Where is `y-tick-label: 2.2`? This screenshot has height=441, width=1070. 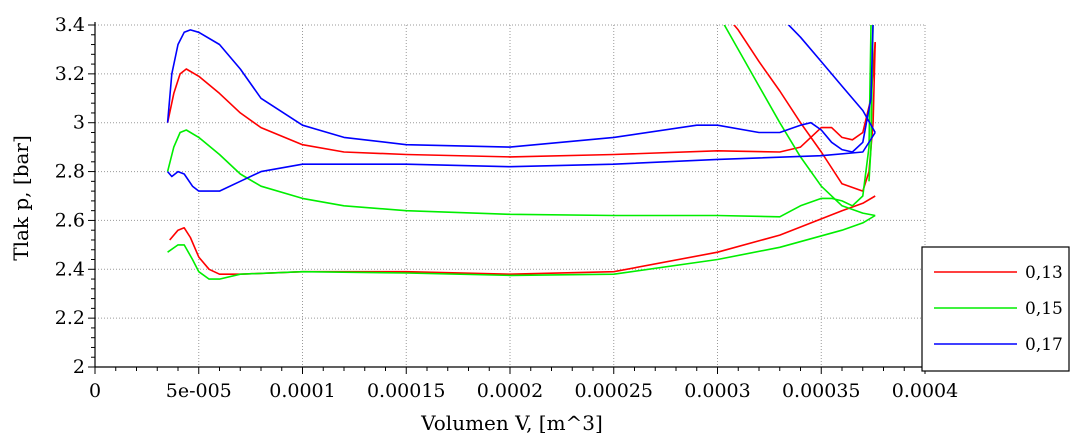
y-tick-label: 2.2 is located at coordinates (70, 318).